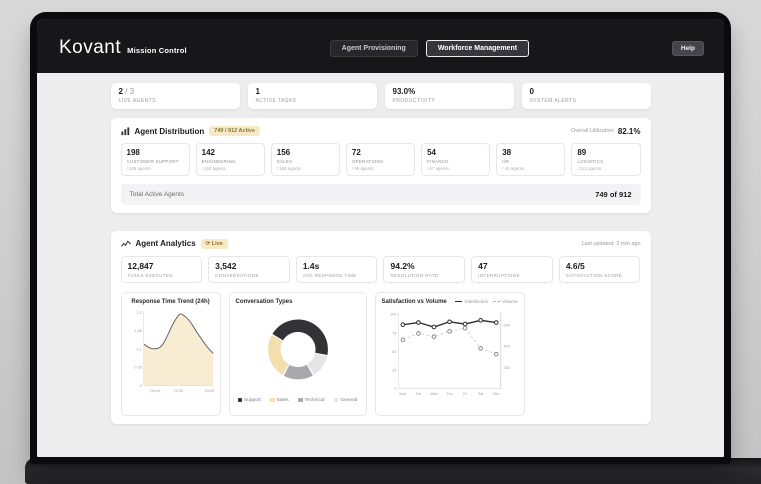 The width and height of the screenshot is (761, 484). I want to click on last-updated-text: Last updated: 2 min ago, so click(611, 243).